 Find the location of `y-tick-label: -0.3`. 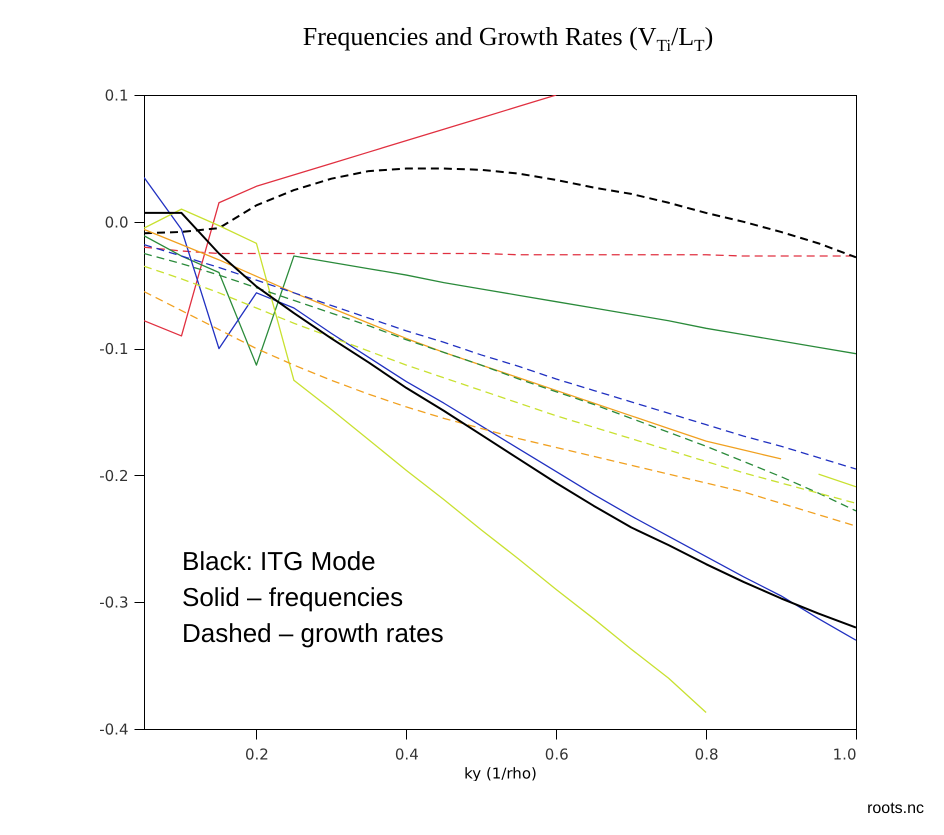

y-tick-label: -0.3 is located at coordinates (113, 603).